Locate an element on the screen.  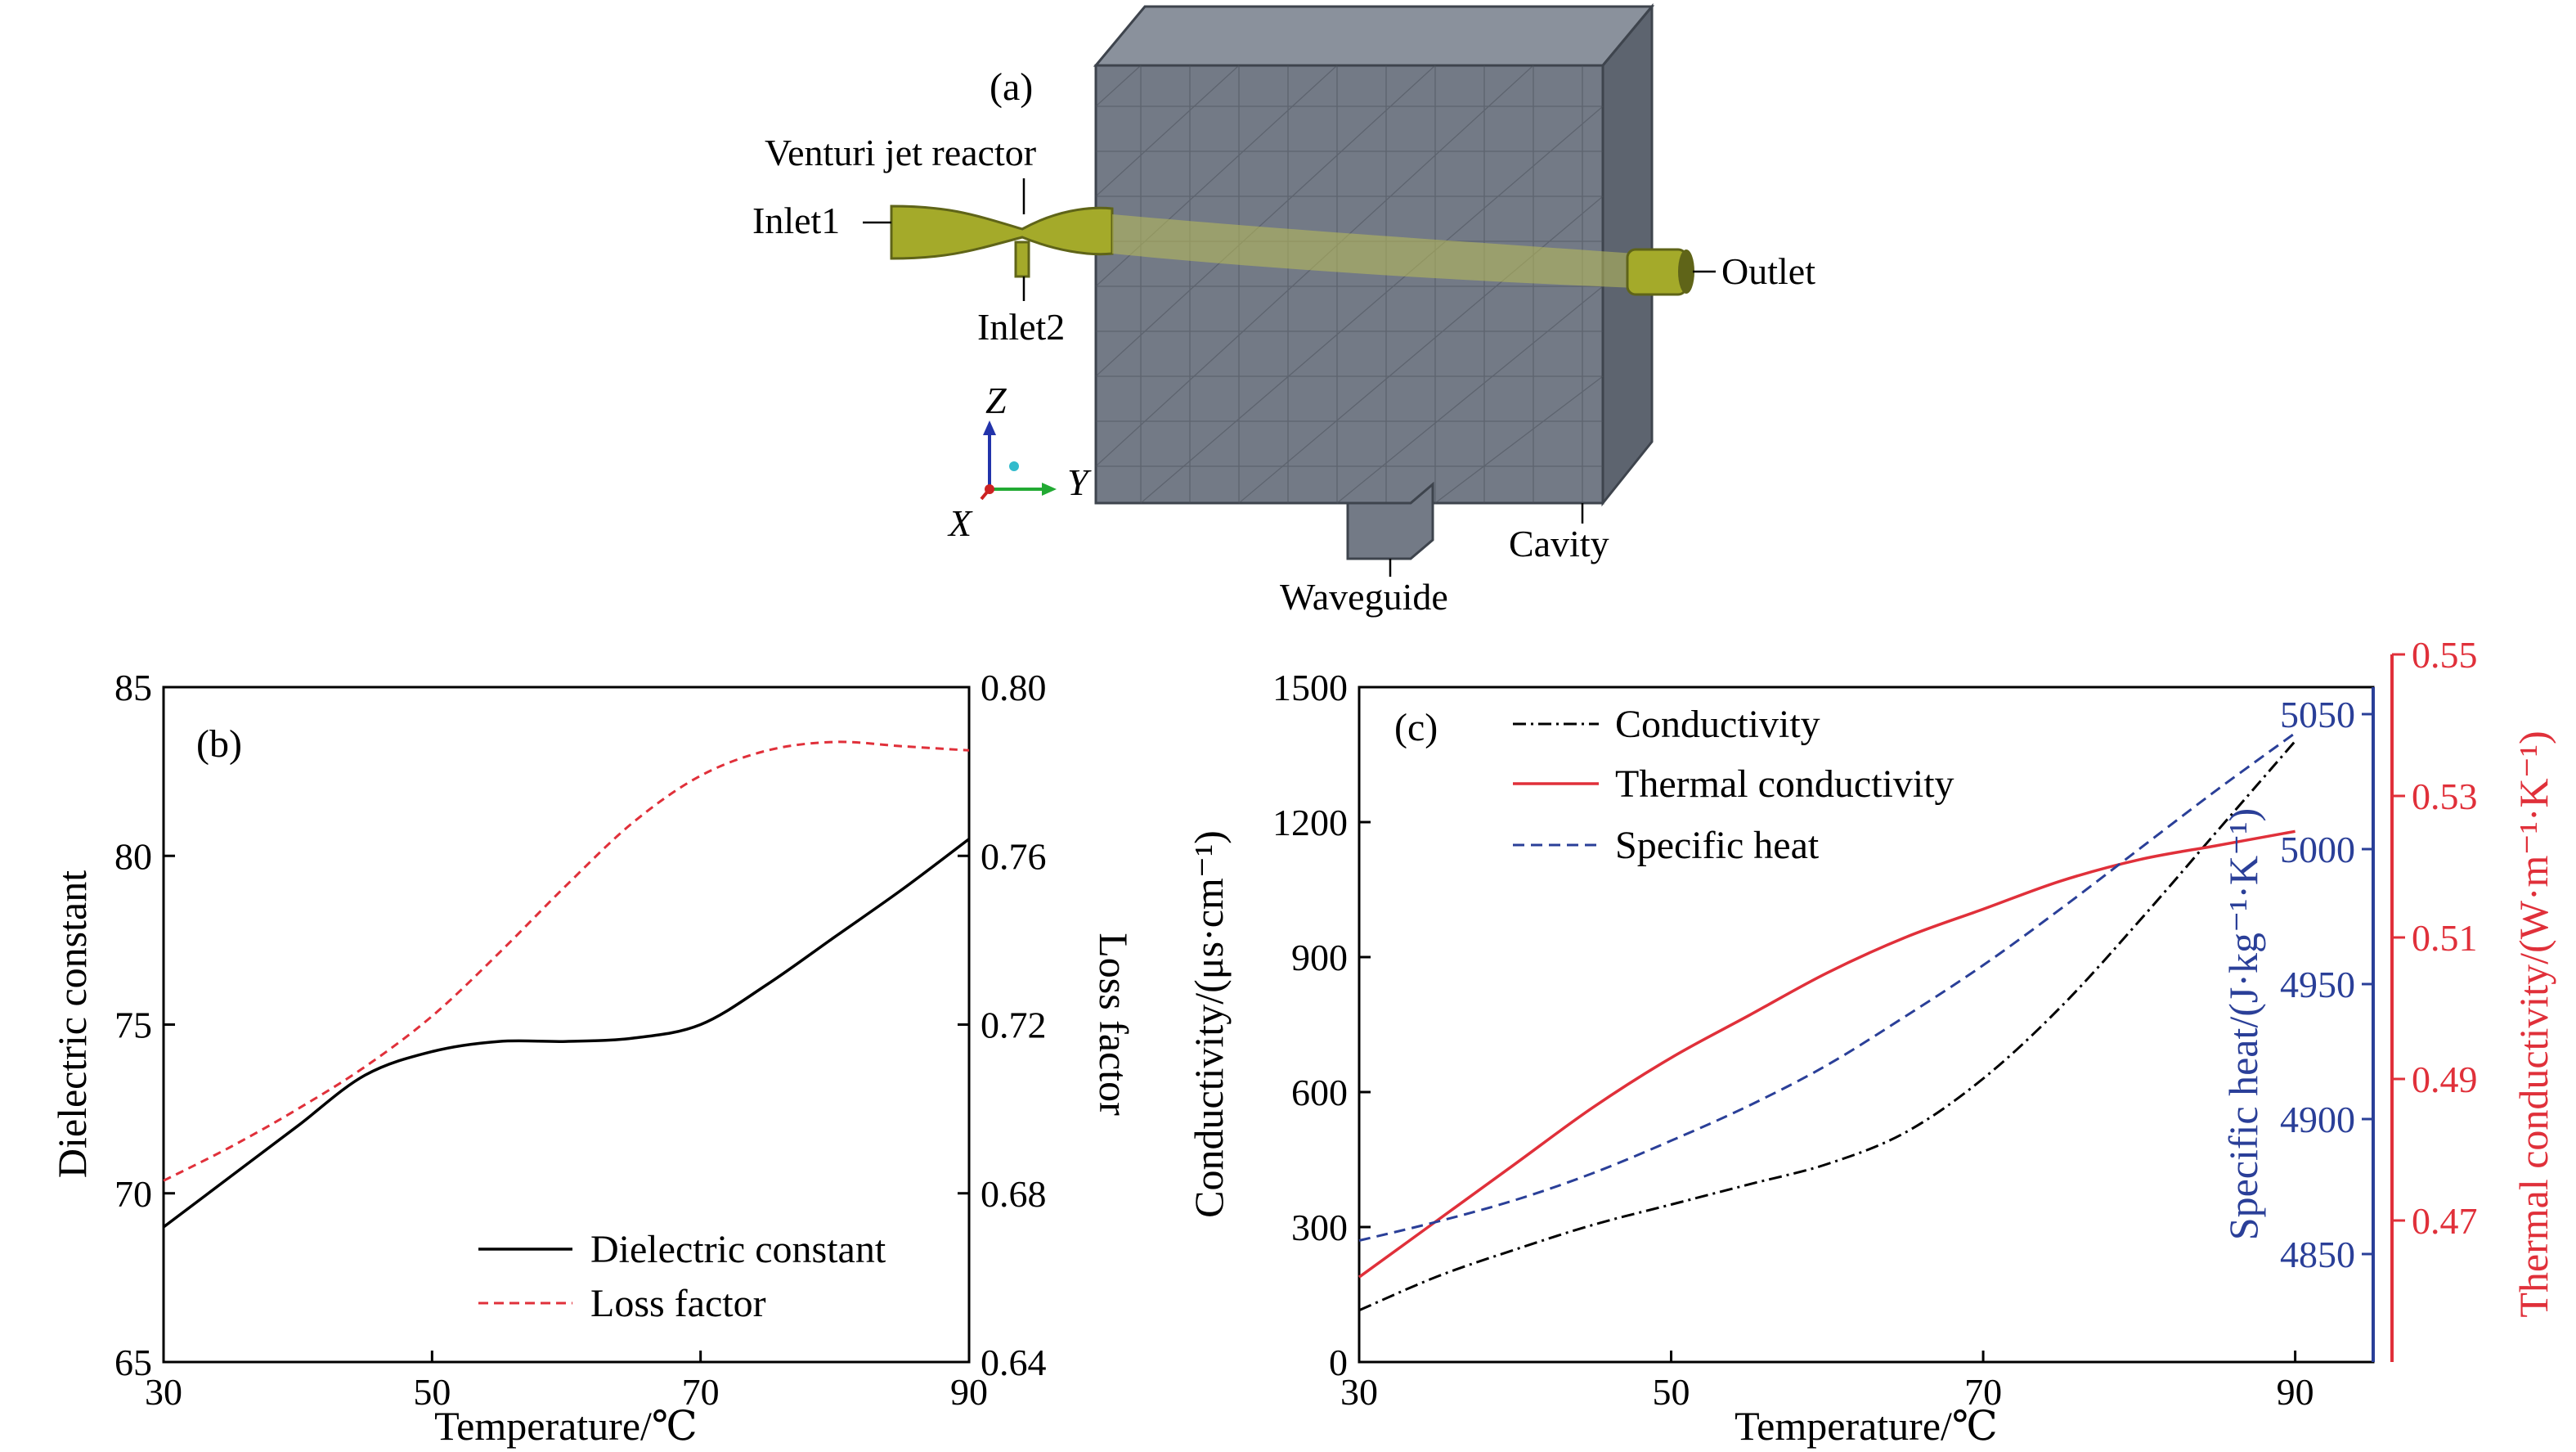
panel-b-xlabel: Temperature/℃ is located at coordinates (566, 1426).